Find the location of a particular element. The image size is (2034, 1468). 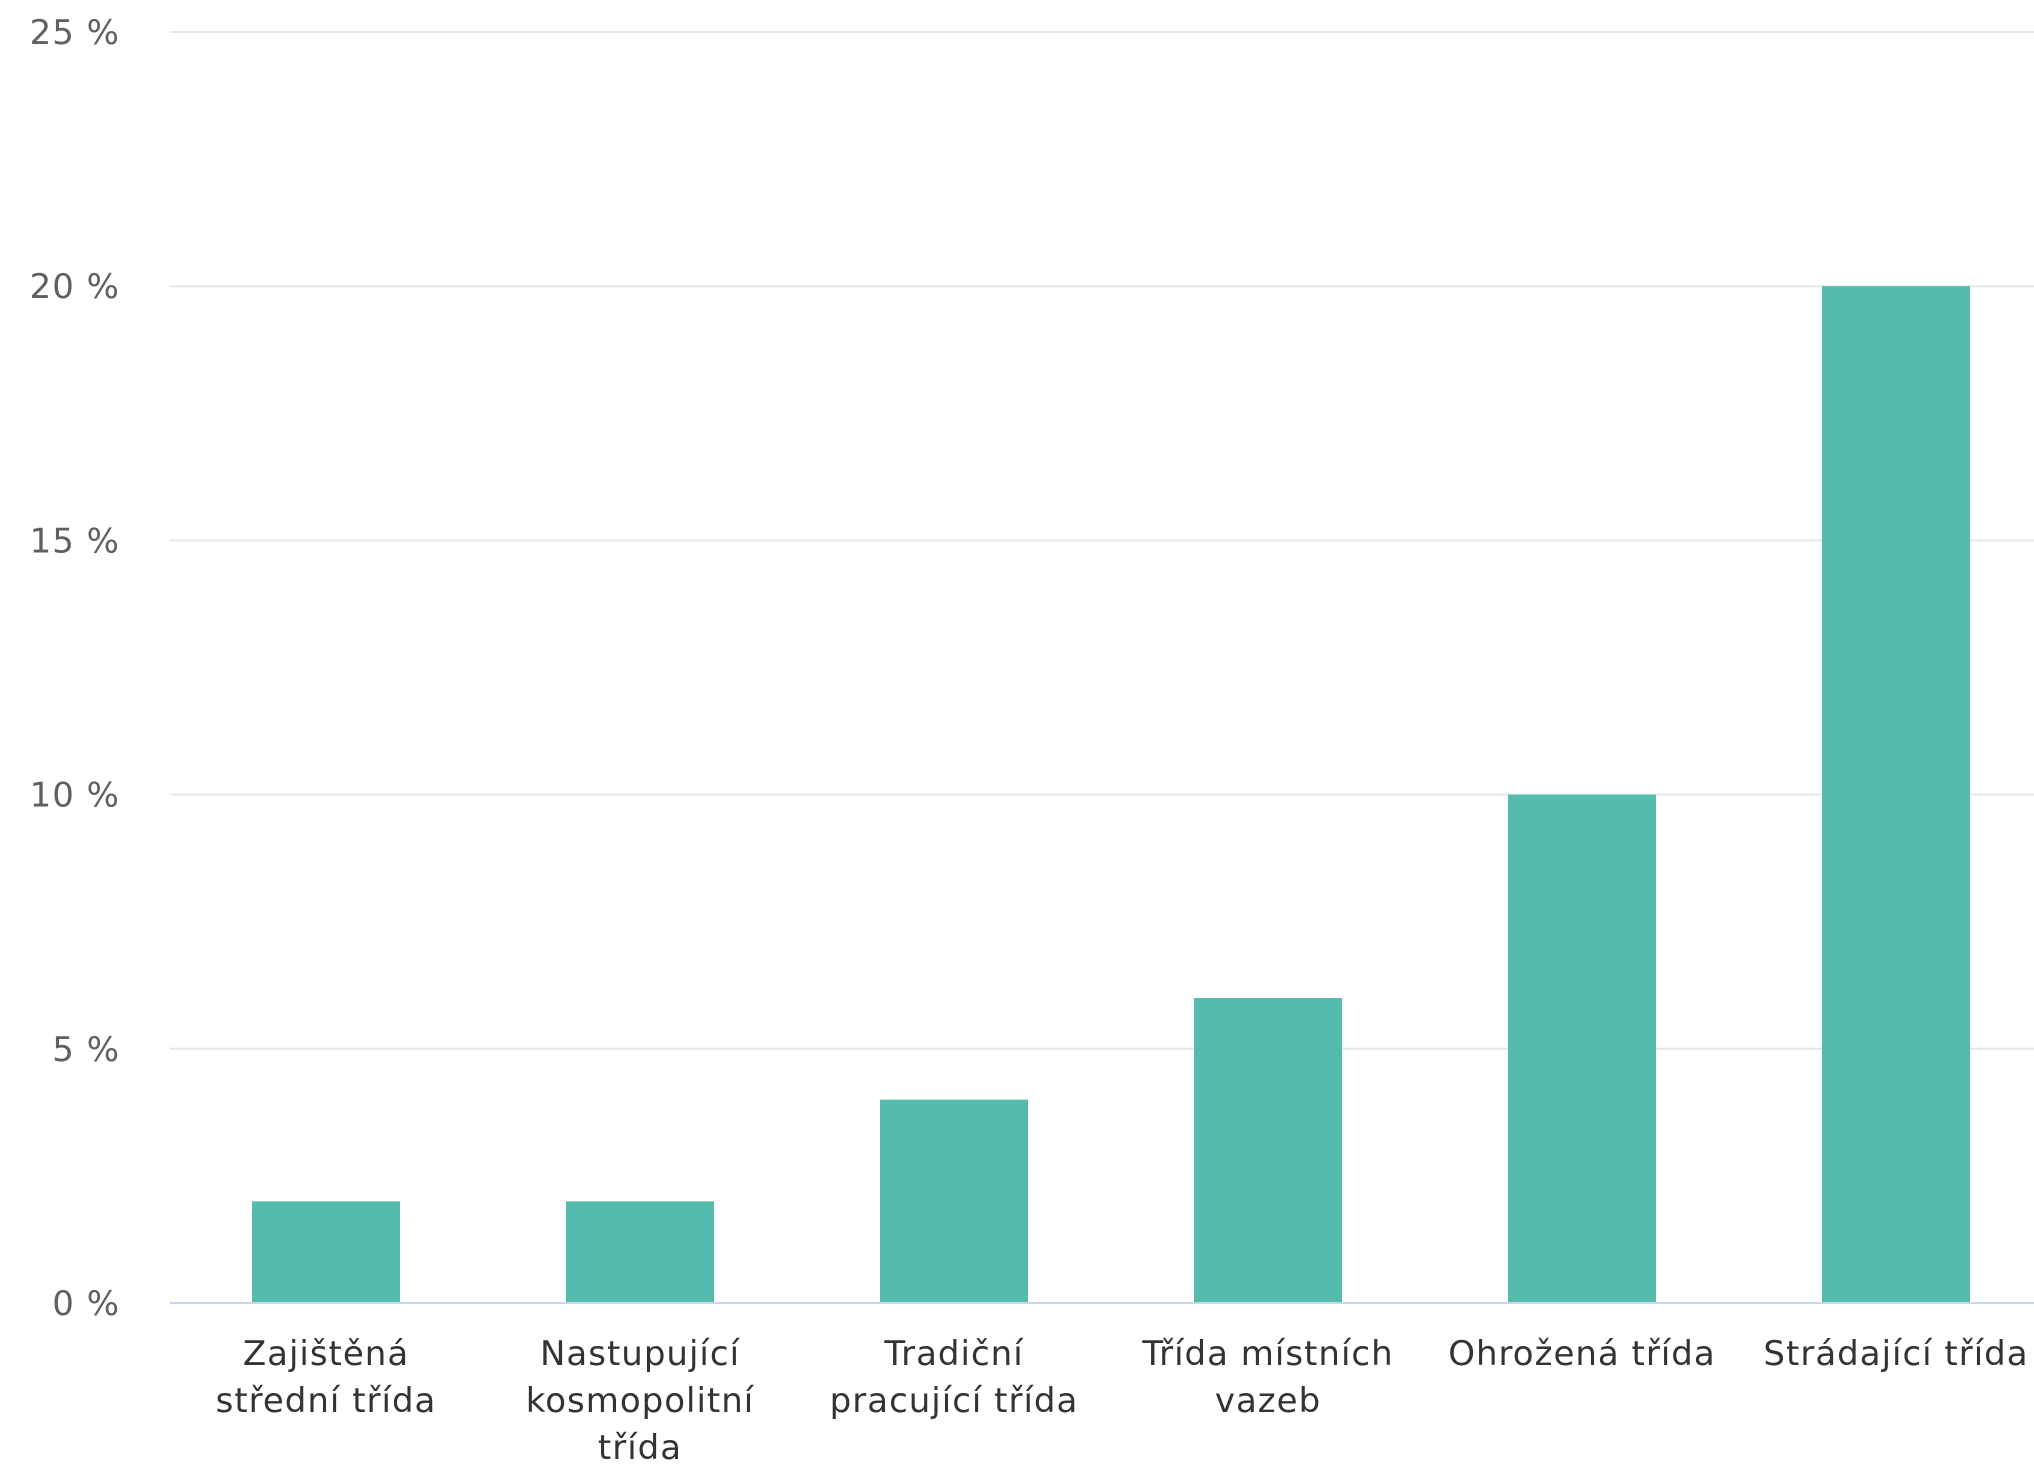

x-category-label: Nastupující kosmopolitní třída is located at coordinates (640, 1399).